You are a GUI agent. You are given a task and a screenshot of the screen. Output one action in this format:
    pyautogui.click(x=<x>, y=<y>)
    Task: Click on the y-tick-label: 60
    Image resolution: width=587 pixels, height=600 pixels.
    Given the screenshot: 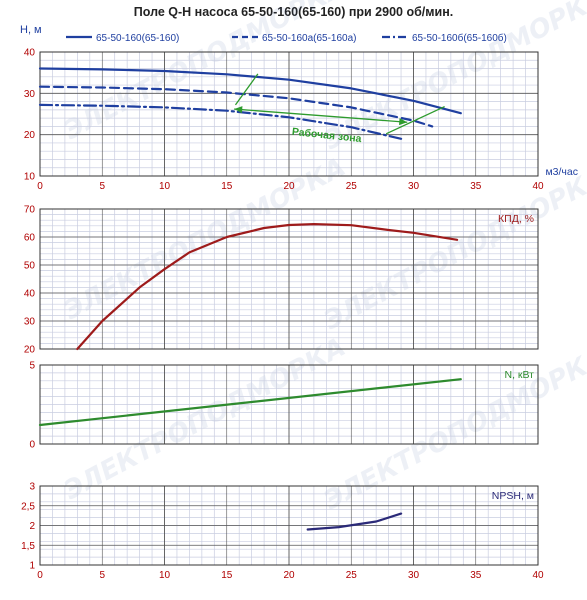 What is the action you would take?
    pyautogui.click(x=30, y=238)
    